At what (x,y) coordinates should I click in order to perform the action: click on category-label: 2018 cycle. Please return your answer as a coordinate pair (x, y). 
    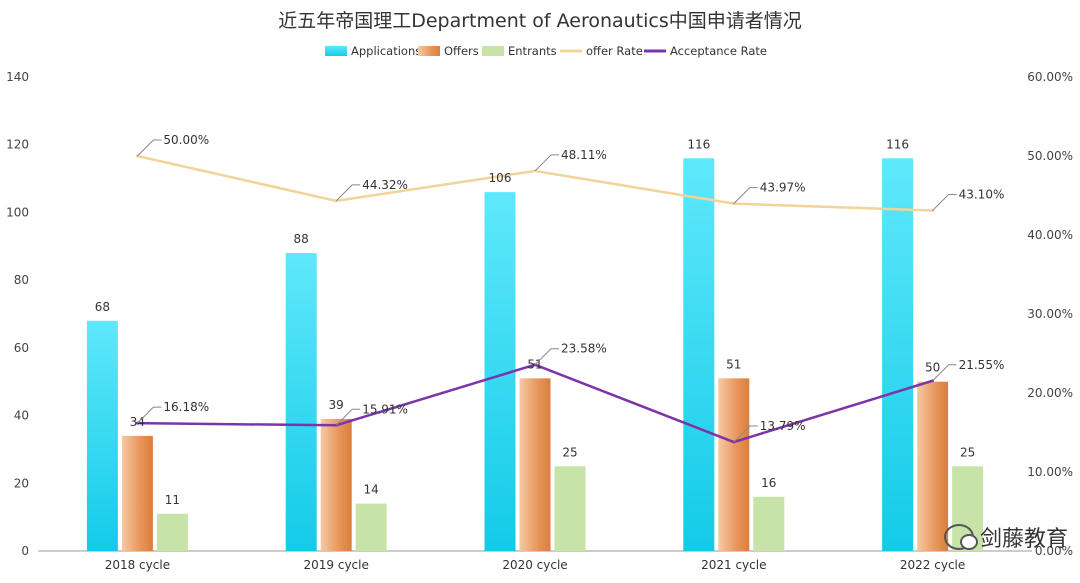
    Looking at the image, I should click on (137, 565).